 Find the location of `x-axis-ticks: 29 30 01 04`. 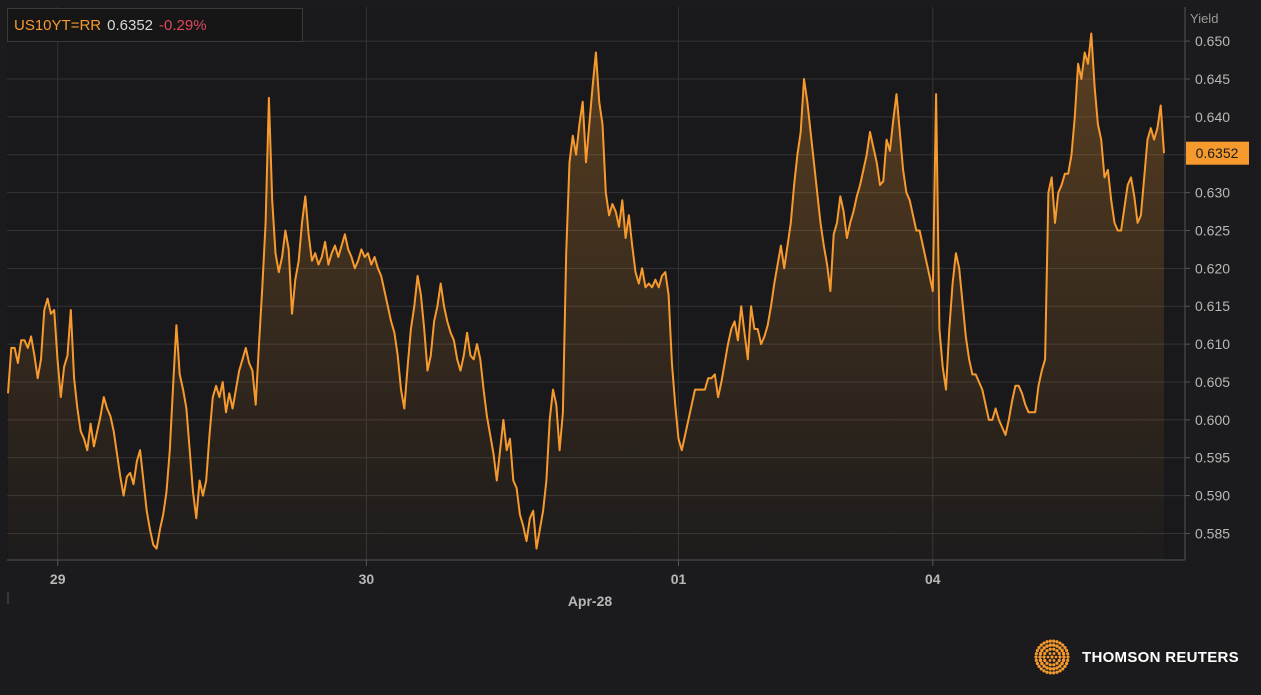

x-axis-ticks: 29 30 01 04 is located at coordinates (495, 573).